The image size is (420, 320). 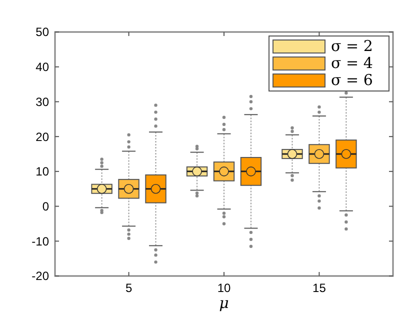 What do you see at coordinates (43, 32) in the screenshot?
I see `y-tick-label: 50` at bounding box center [43, 32].